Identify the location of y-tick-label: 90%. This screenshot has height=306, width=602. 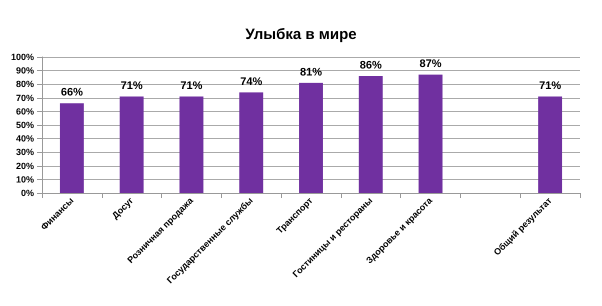
(25, 71).